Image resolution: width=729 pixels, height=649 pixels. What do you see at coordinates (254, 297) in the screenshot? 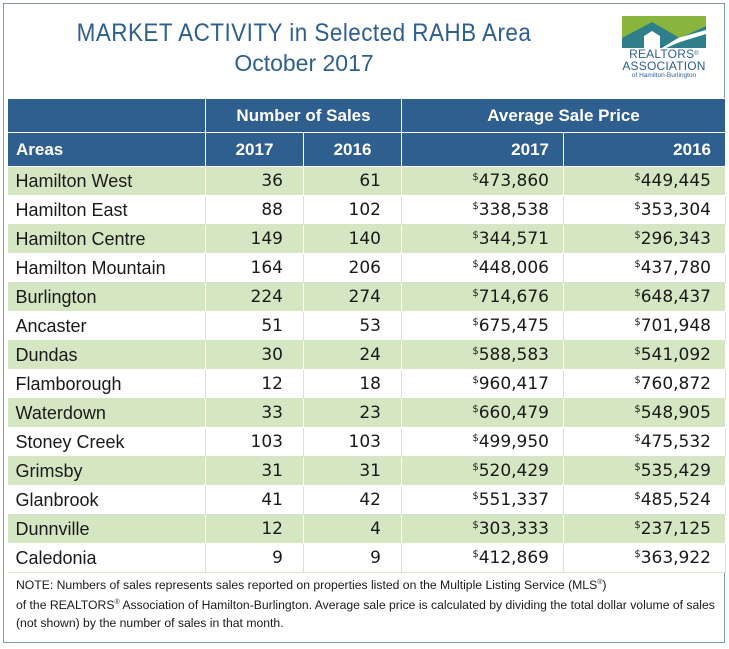
I see `sales-2017-cell: 224` at bounding box center [254, 297].